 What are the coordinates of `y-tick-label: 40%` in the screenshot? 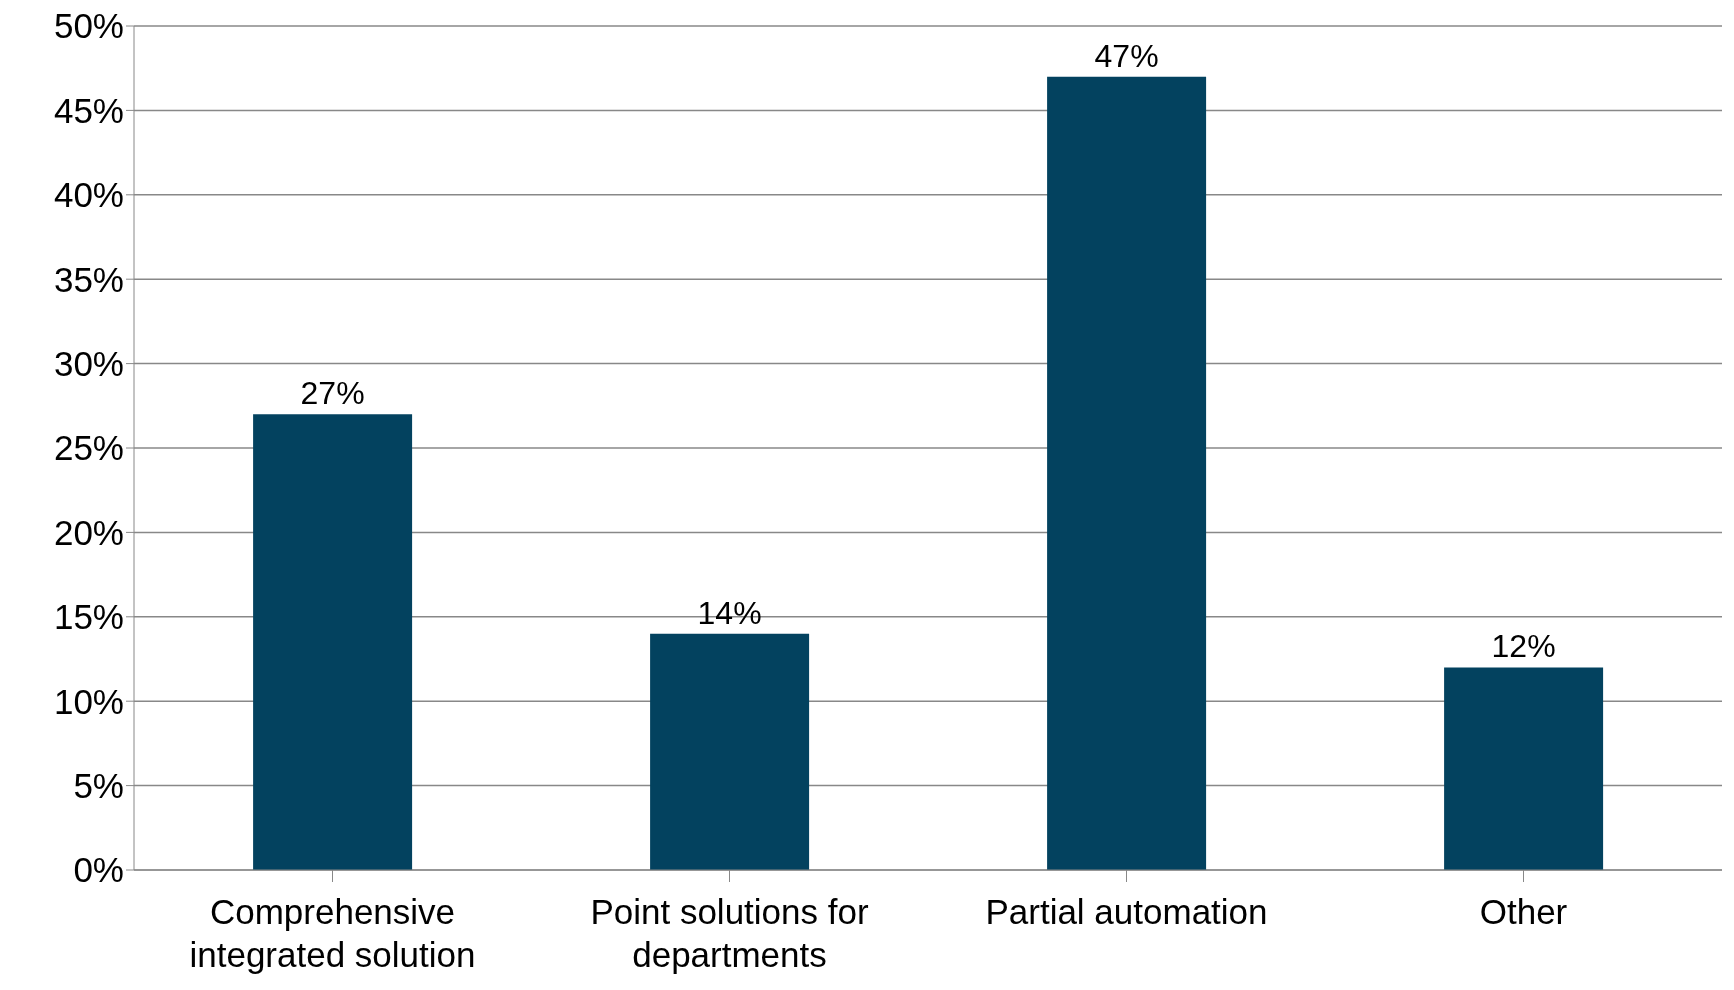 It's located at (88, 195).